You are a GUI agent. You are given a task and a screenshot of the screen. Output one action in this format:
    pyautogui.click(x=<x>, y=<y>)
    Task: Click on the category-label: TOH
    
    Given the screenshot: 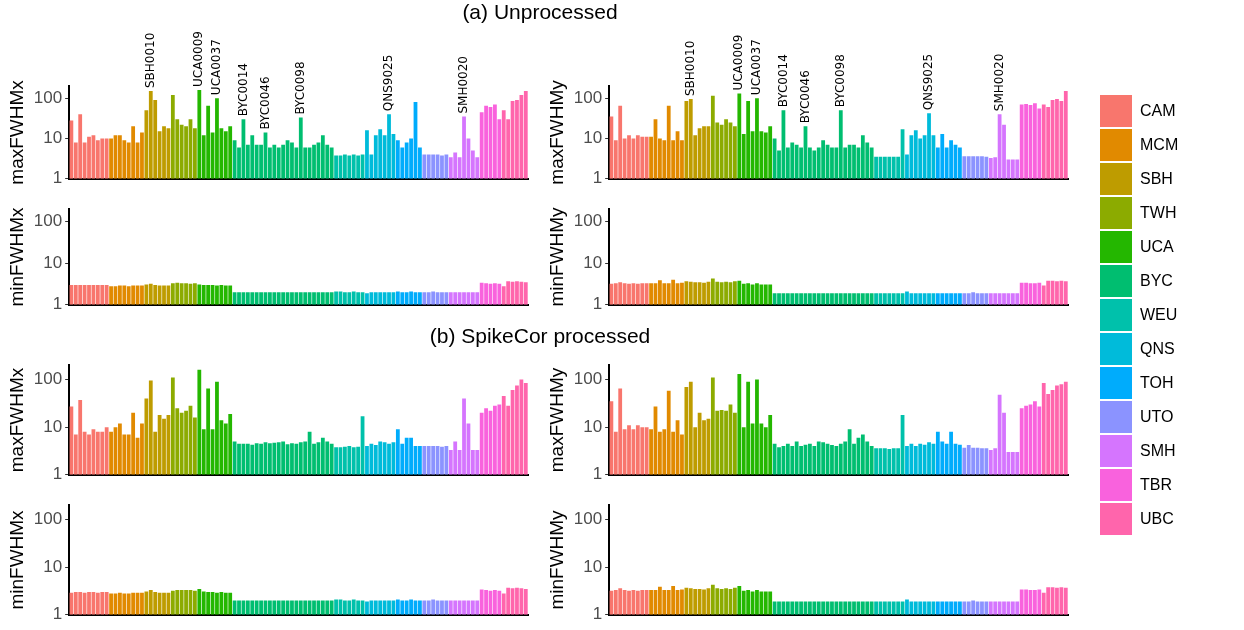 What is the action you would take?
    pyautogui.click(x=1157, y=383)
    